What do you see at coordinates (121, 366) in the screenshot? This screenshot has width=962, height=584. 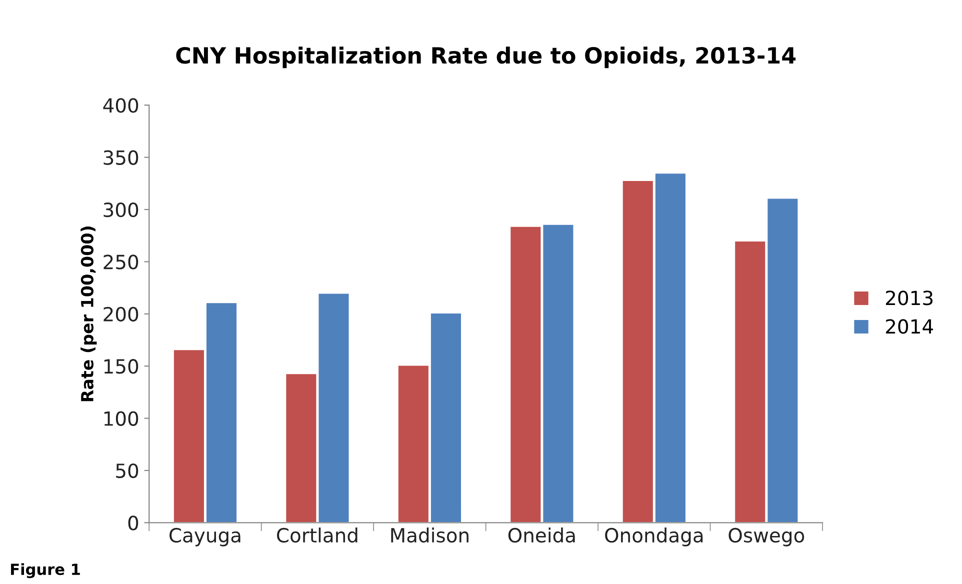 I see `y-tick-label: 150` at bounding box center [121, 366].